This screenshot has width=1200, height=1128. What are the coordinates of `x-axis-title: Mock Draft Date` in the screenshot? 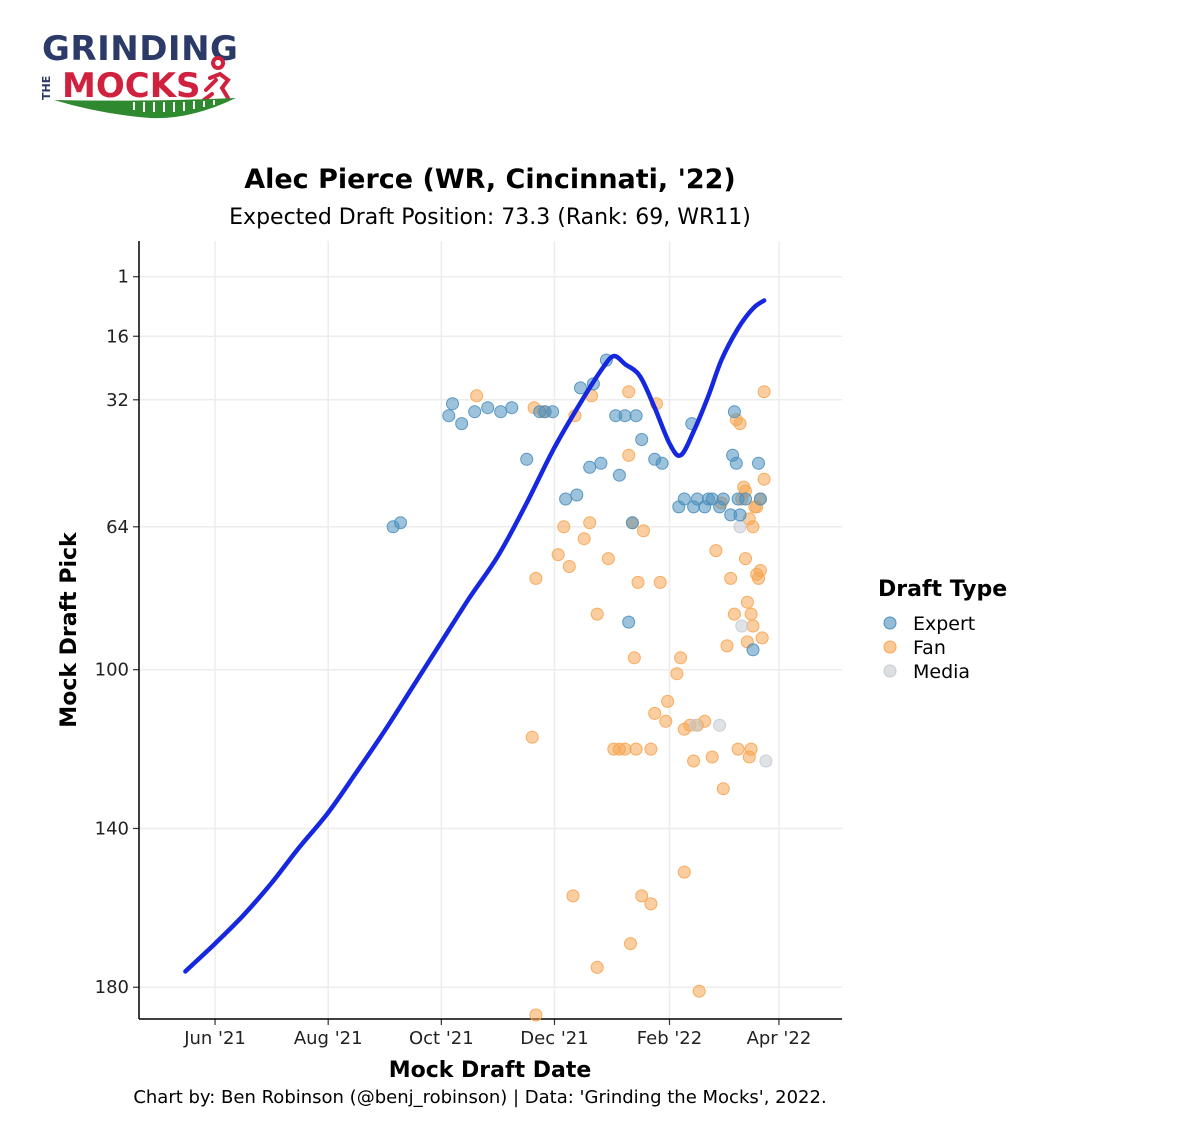 It's located at (490, 1070).